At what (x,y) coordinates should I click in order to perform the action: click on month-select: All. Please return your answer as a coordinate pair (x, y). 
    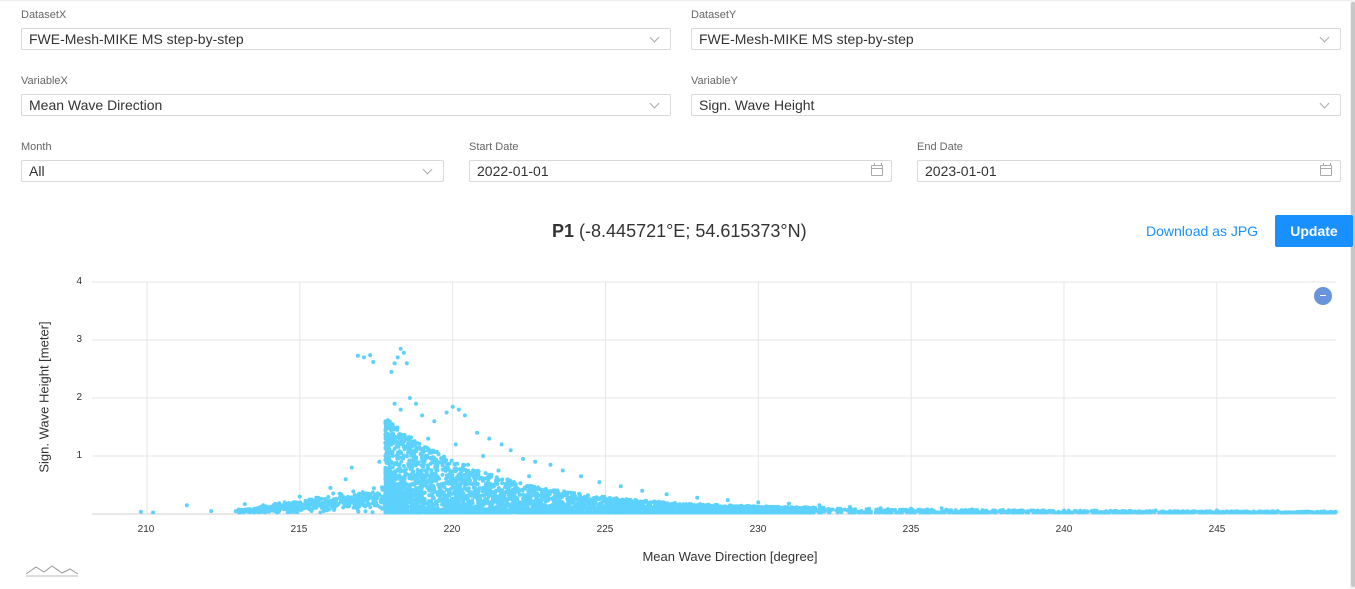
    Looking at the image, I should click on (232, 171).